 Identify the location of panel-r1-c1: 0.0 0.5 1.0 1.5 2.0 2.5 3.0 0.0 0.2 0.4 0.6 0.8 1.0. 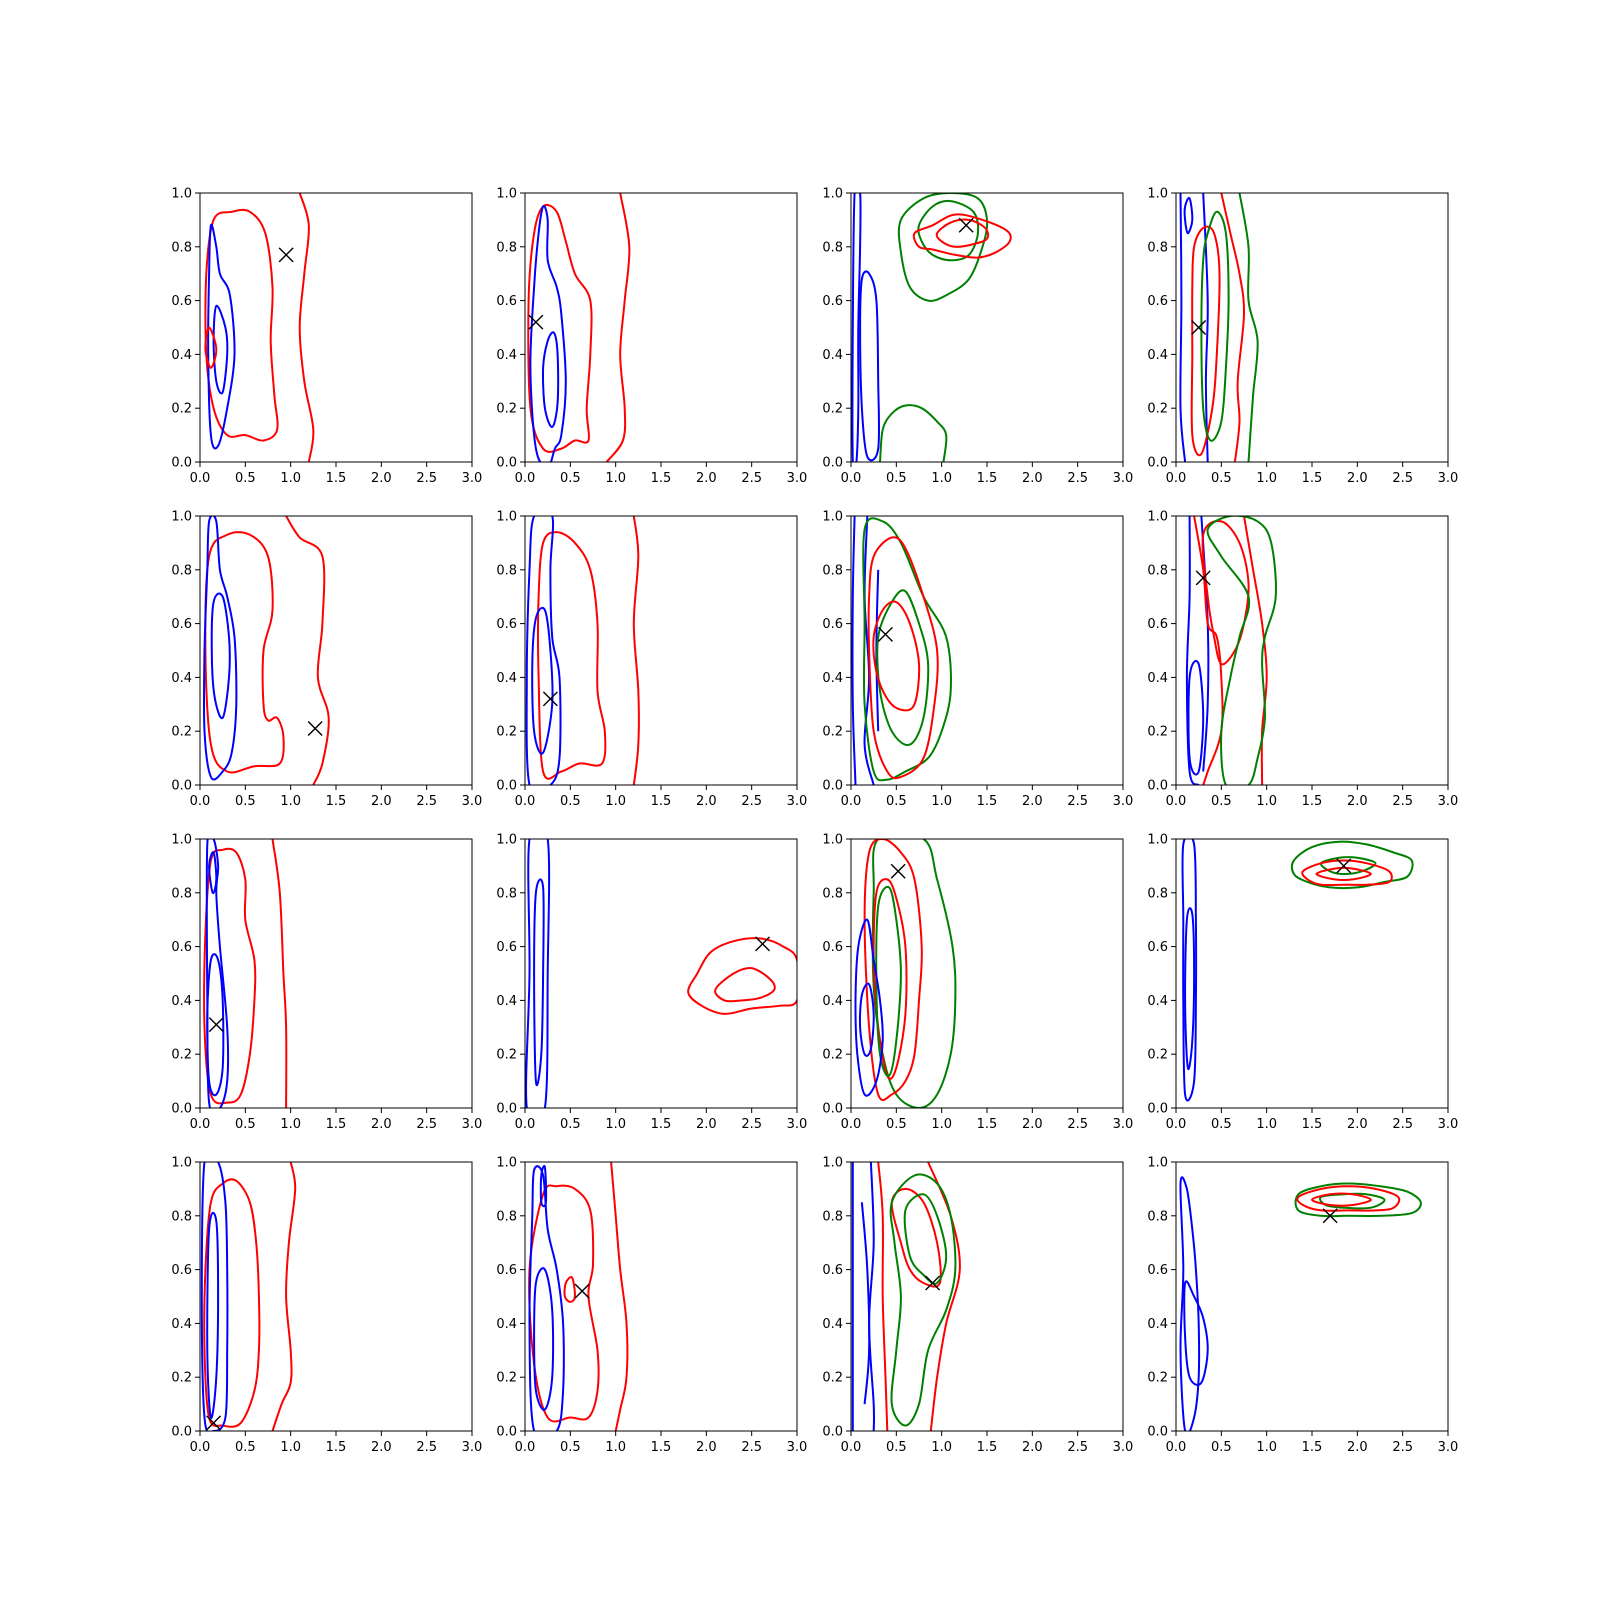
(326, 337).